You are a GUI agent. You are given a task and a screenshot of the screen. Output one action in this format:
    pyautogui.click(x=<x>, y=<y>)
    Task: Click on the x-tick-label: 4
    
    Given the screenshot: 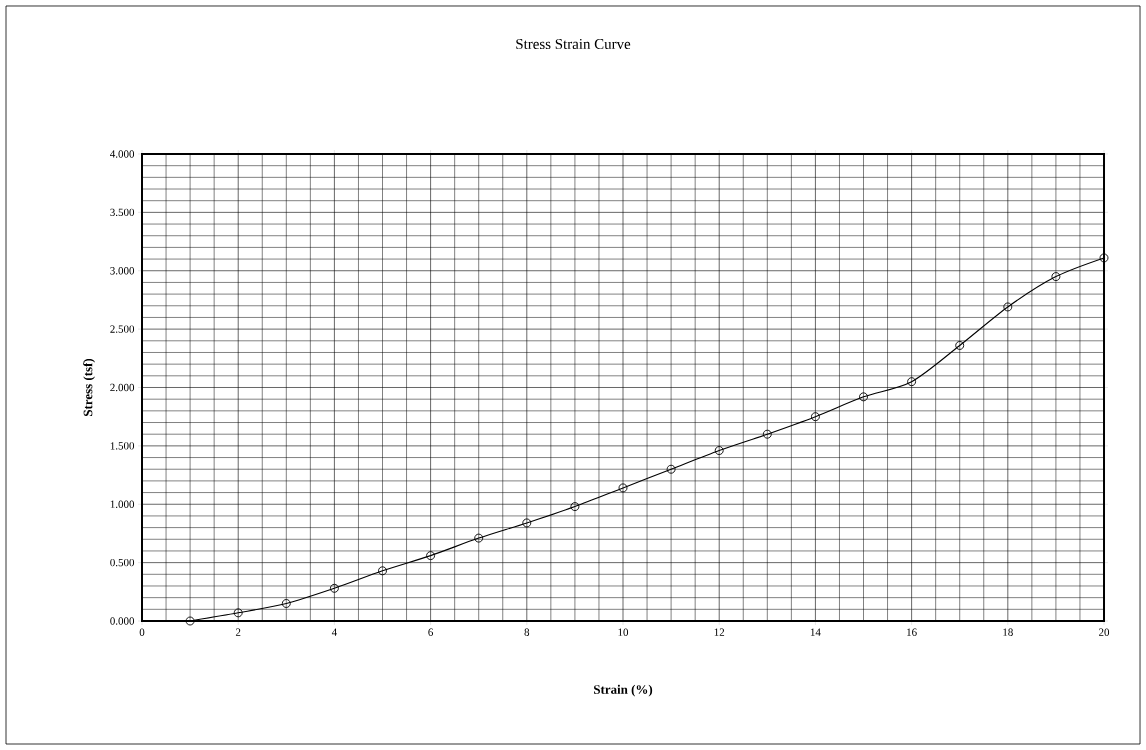 What is the action you would take?
    pyautogui.click(x=334, y=632)
    